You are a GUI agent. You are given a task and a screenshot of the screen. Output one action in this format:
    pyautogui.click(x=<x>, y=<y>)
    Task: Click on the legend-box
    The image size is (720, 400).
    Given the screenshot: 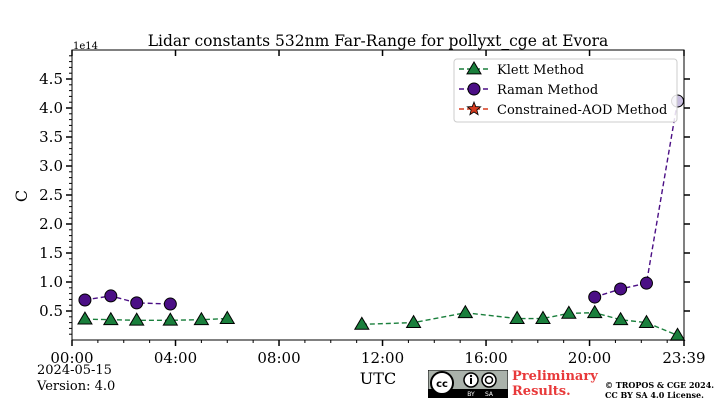 What is the action you would take?
    pyautogui.click(x=565, y=90)
    